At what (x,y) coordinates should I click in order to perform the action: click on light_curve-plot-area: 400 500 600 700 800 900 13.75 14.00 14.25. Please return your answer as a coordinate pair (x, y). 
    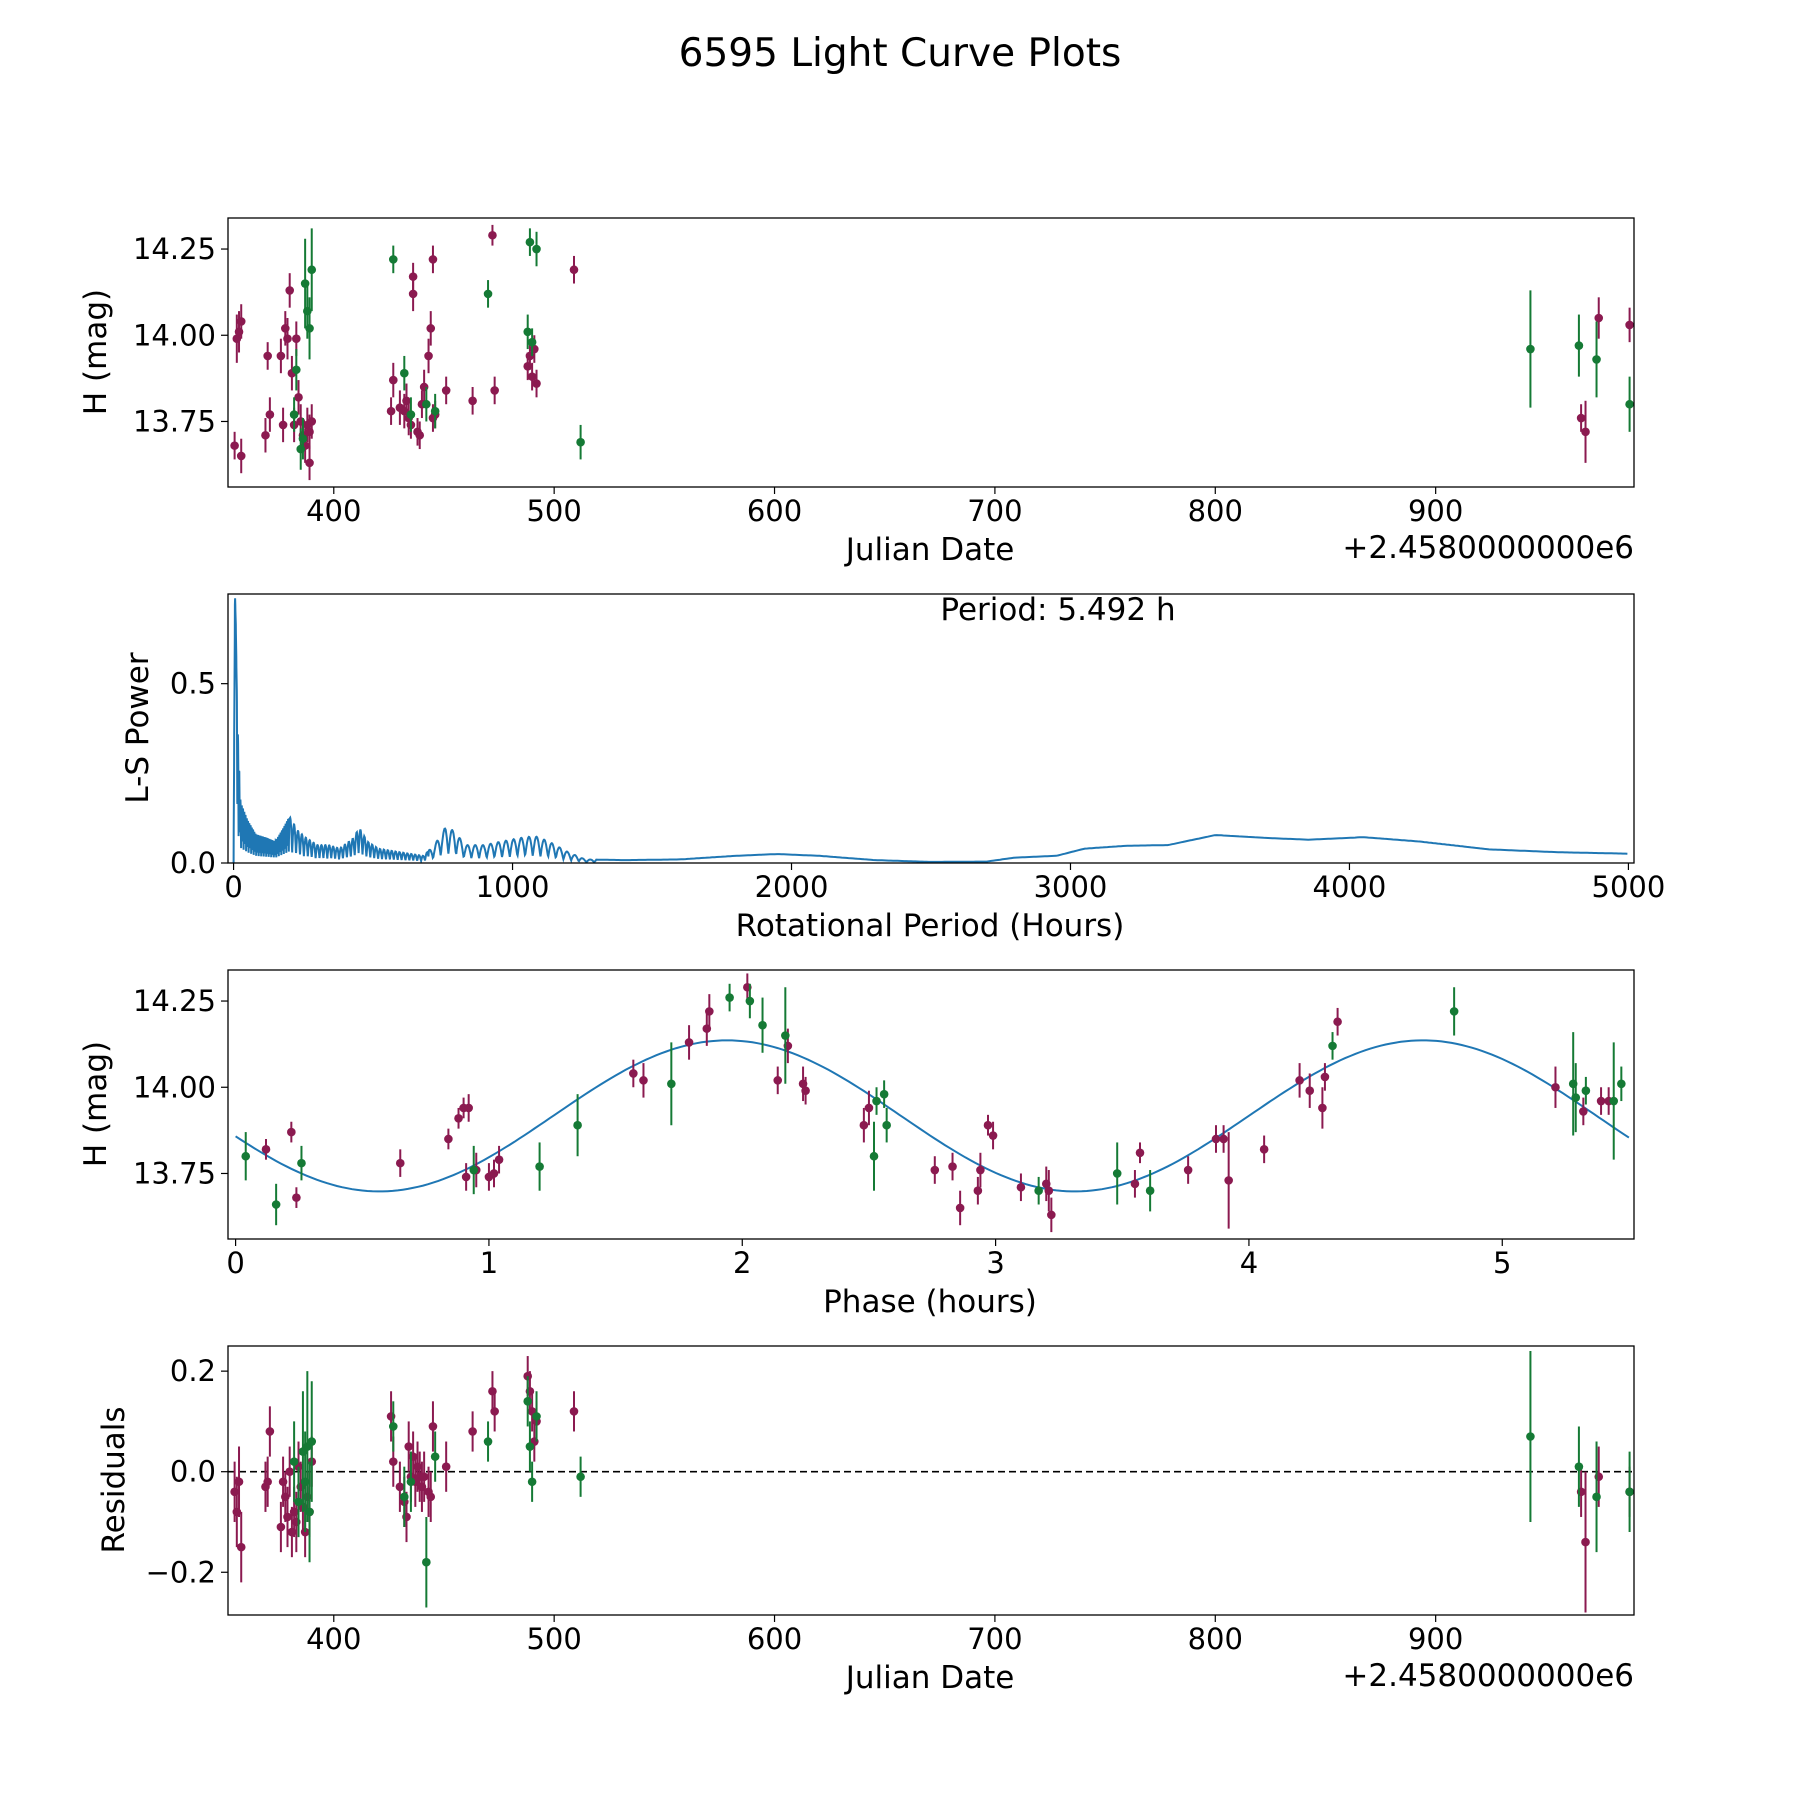
    Looking at the image, I should click on (884, 372).